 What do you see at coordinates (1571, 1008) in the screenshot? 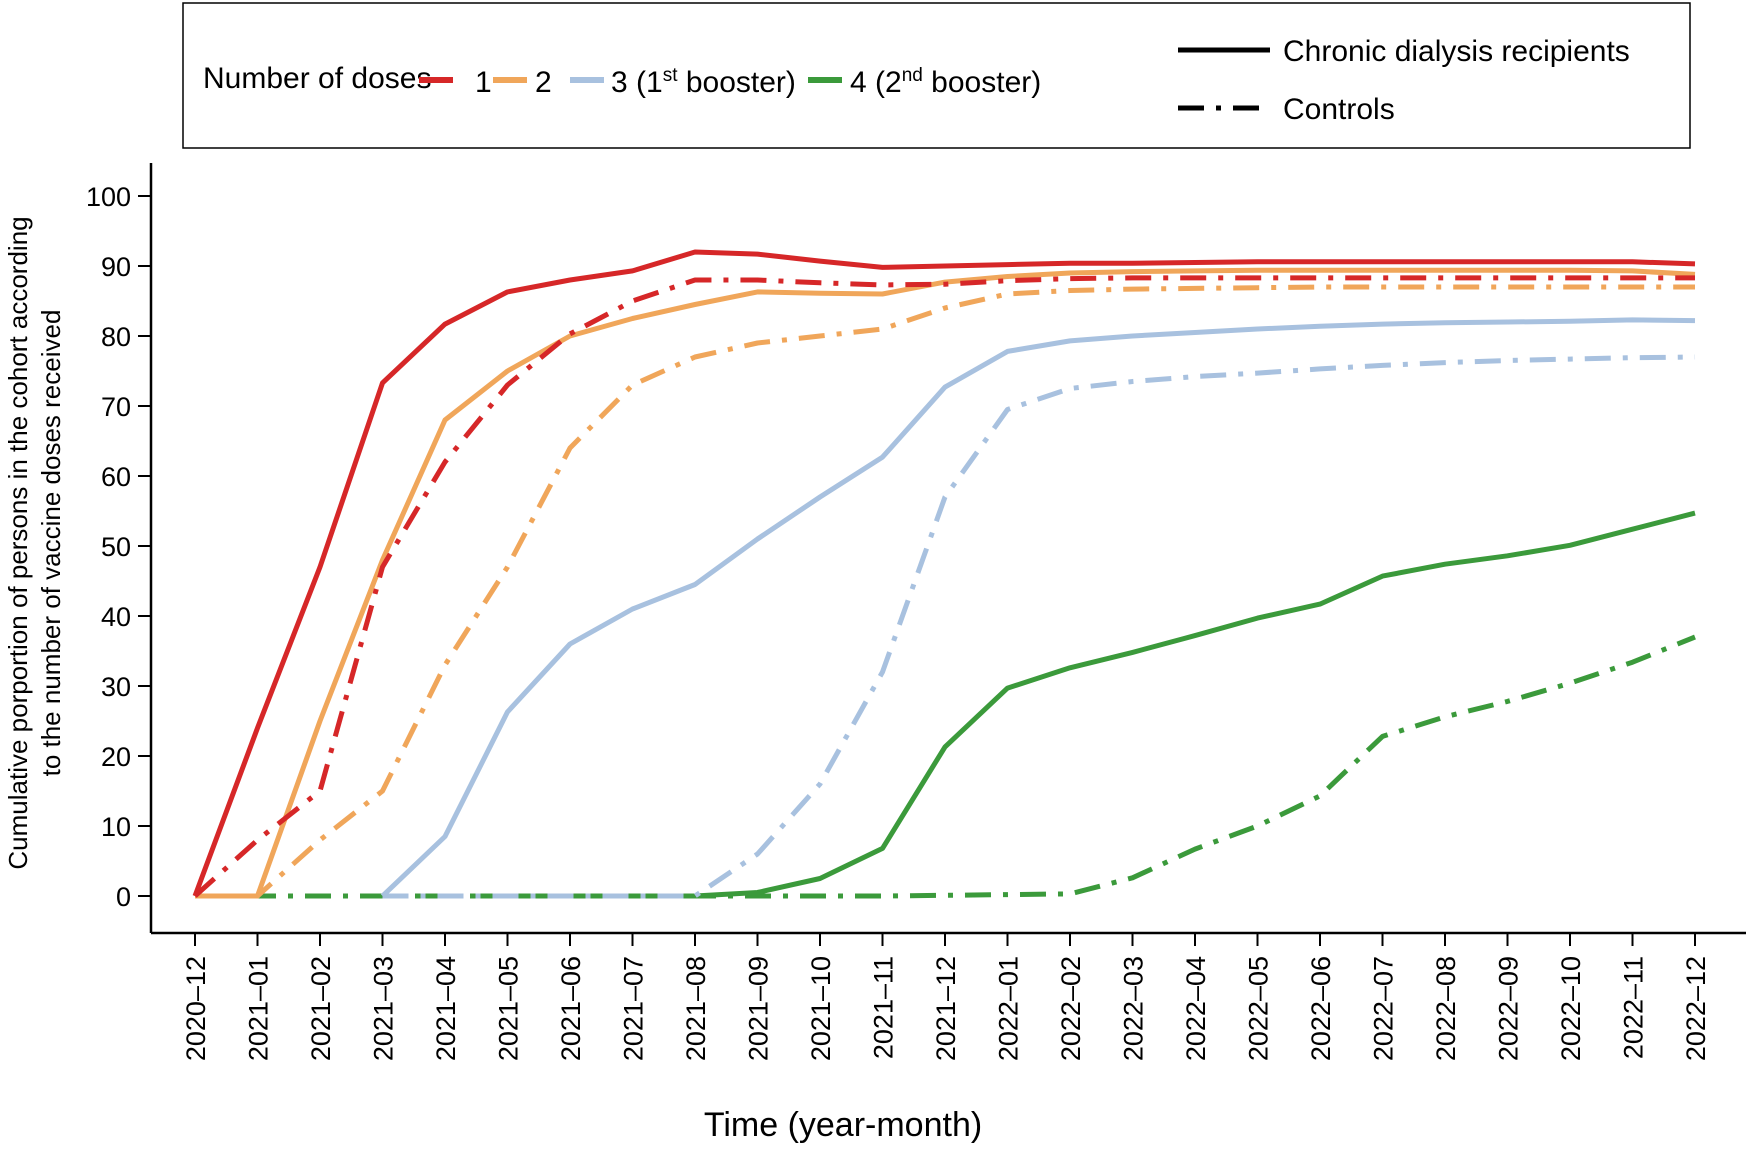
I see `x-tick-label: 2022–10` at bounding box center [1571, 1008].